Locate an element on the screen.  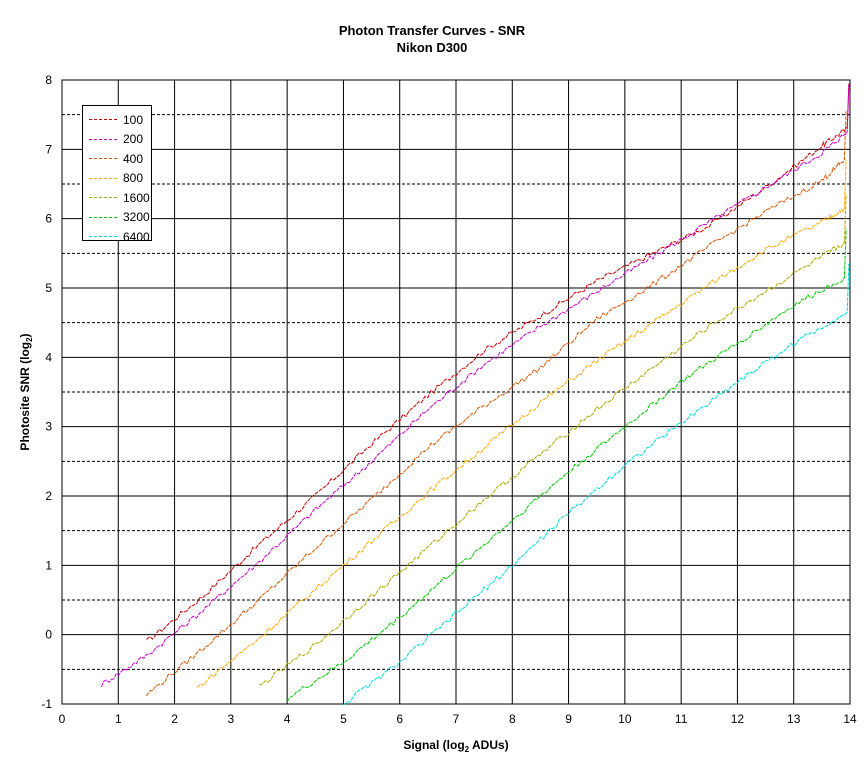
legend-entry: 400 is located at coordinates (117, 159).